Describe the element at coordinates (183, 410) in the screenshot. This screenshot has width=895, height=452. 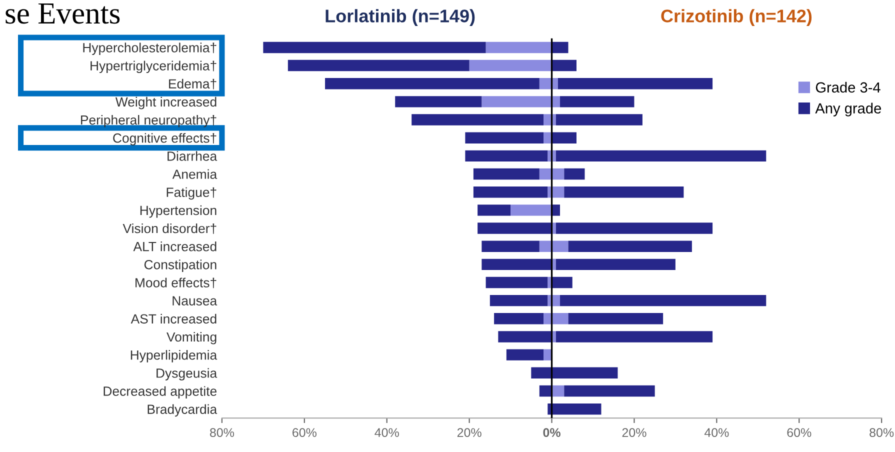
I see `y-tick-label: Bradycardia` at that location.